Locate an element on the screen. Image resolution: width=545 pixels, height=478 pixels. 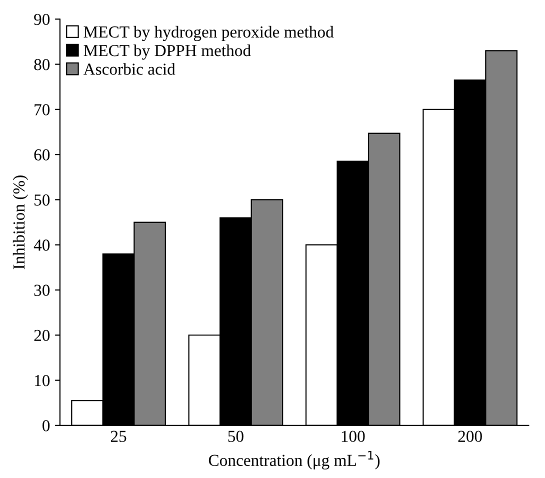
y-tick-label: 40 is located at coordinates (42, 245).